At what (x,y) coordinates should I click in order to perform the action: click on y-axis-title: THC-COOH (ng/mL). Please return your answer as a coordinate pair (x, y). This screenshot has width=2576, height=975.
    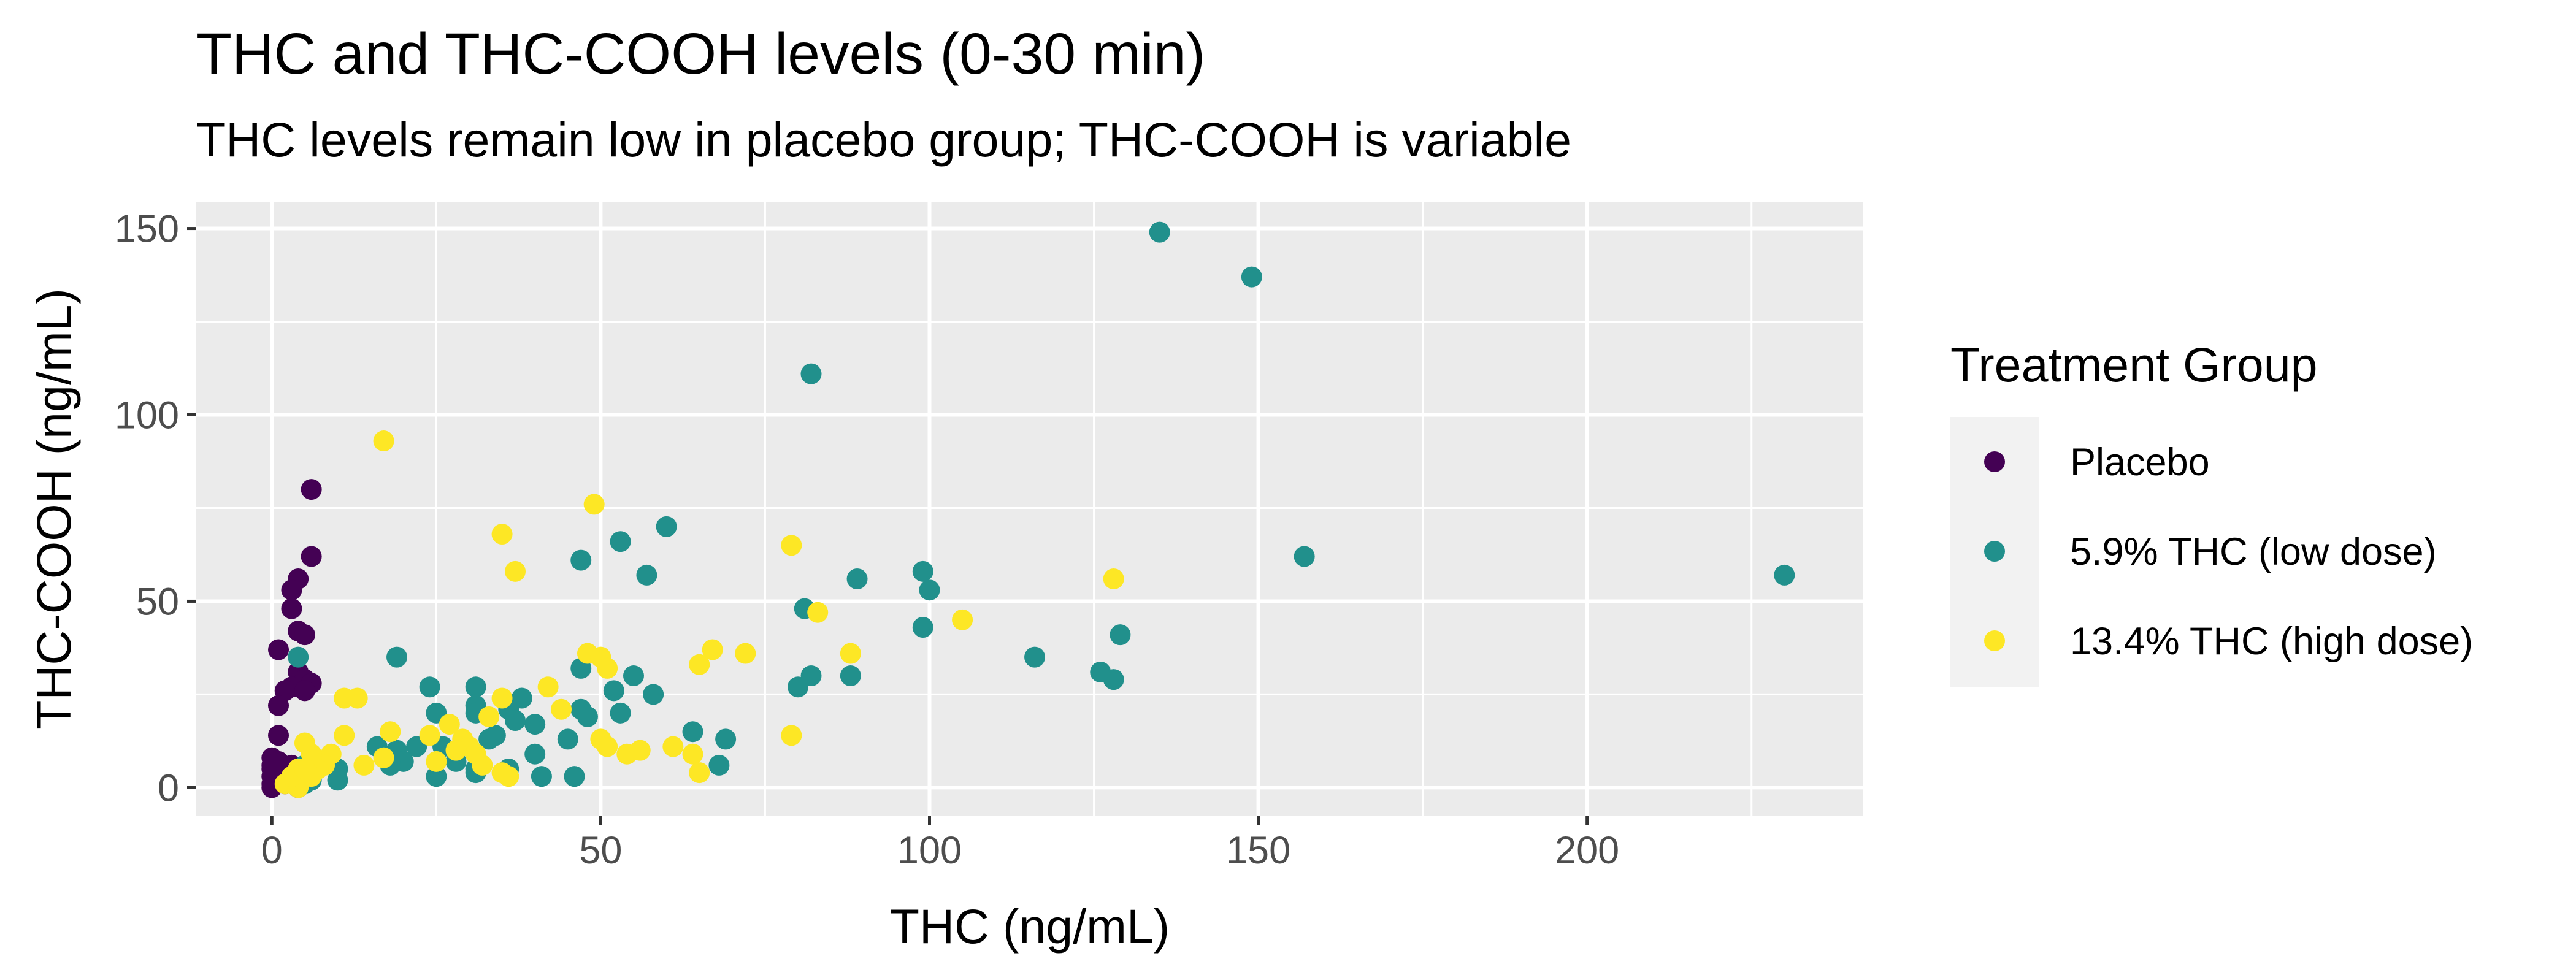
    Looking at the image, I should click on (53, 509).